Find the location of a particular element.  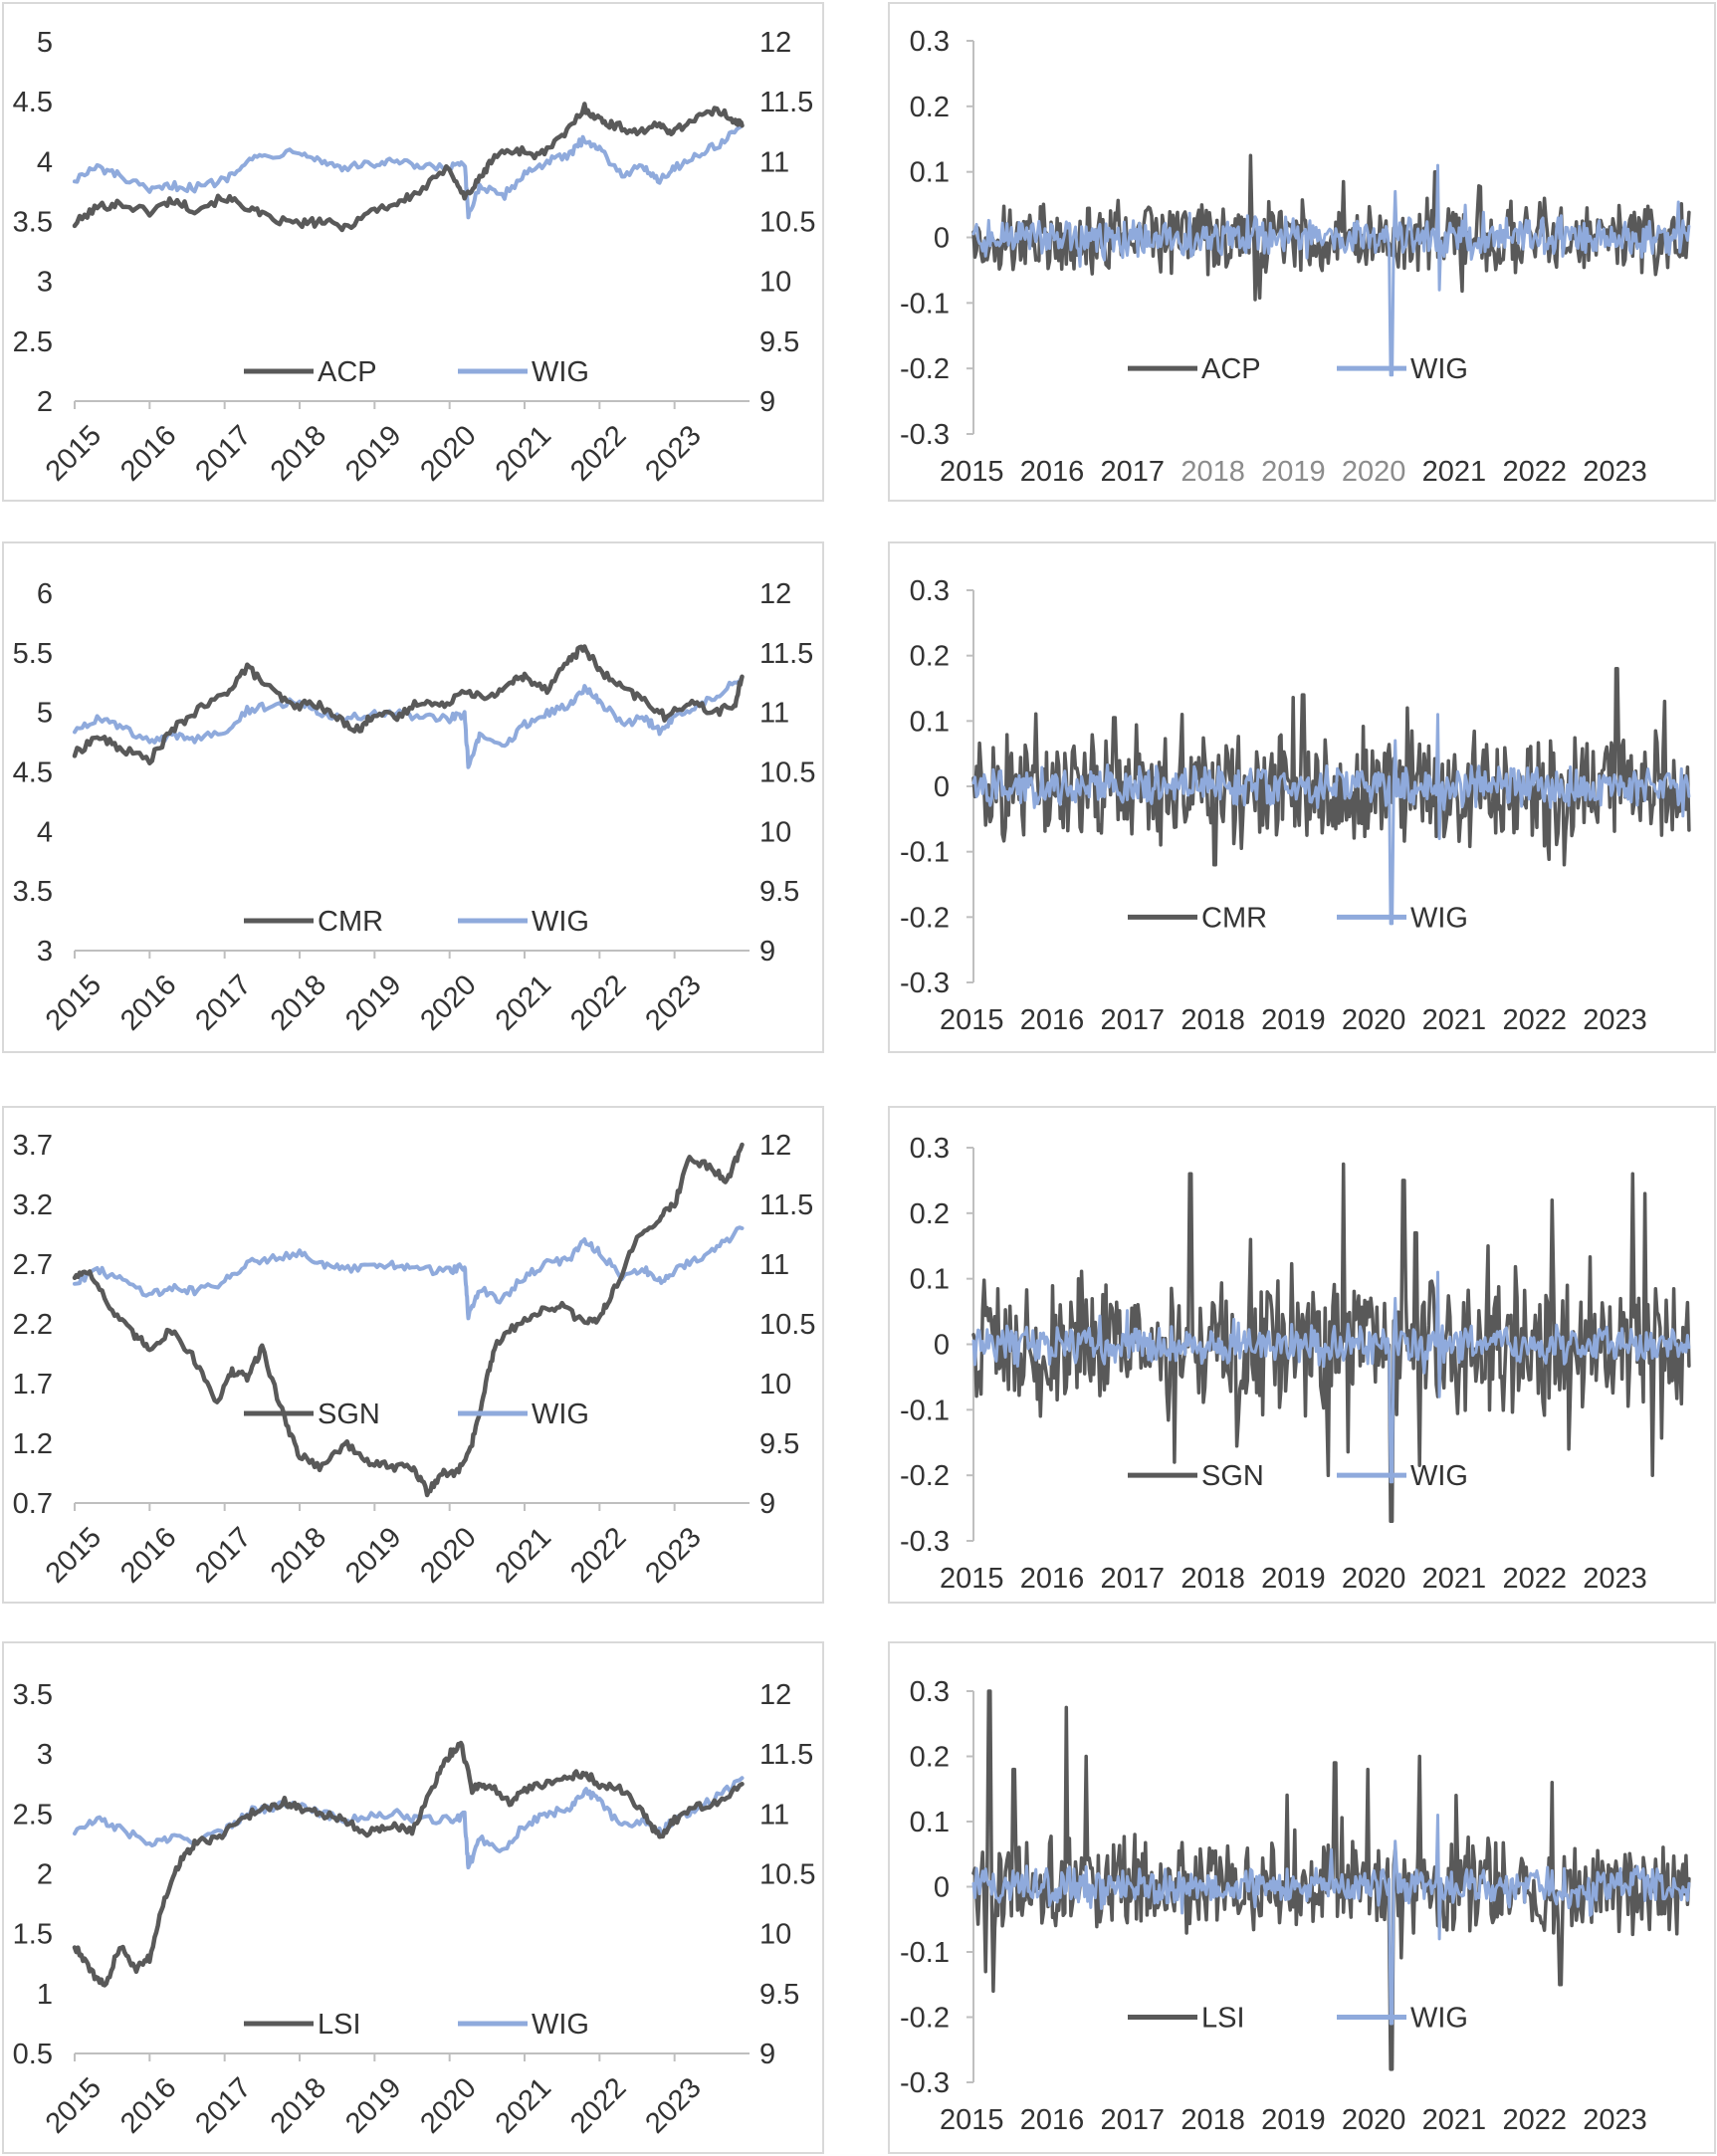

y-tick-label: 2.2 is located at coordinates (33, 1325).